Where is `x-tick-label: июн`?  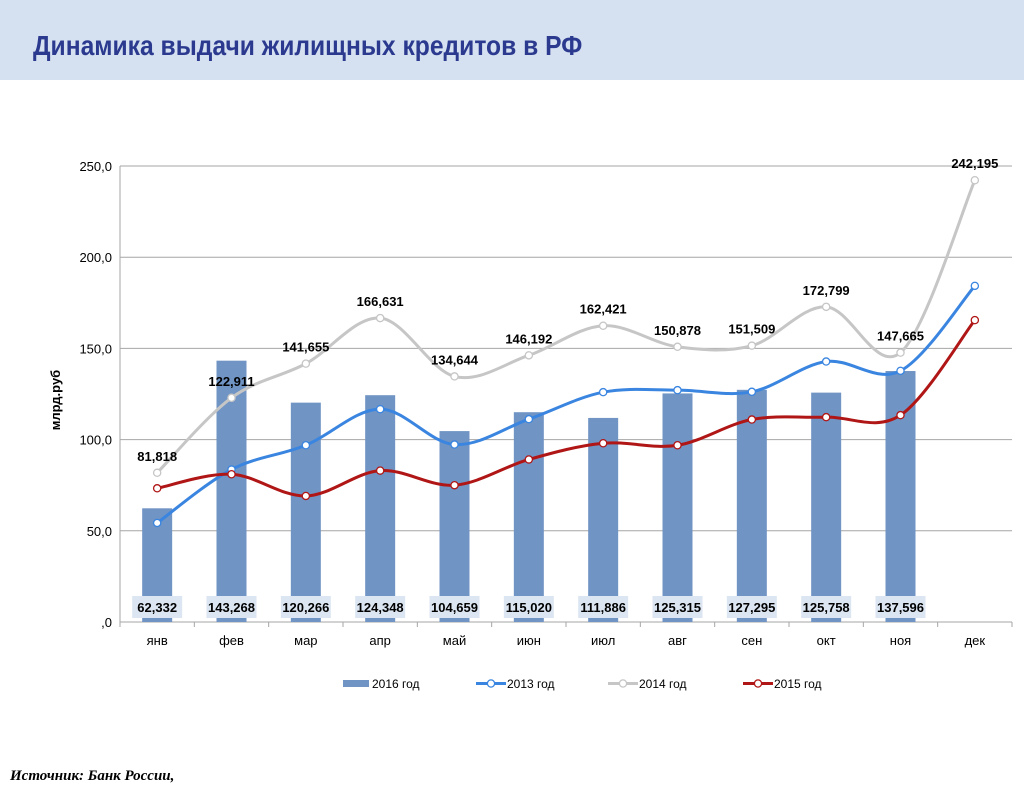 x-tick-label: июн is located at coordinates (529, 640).